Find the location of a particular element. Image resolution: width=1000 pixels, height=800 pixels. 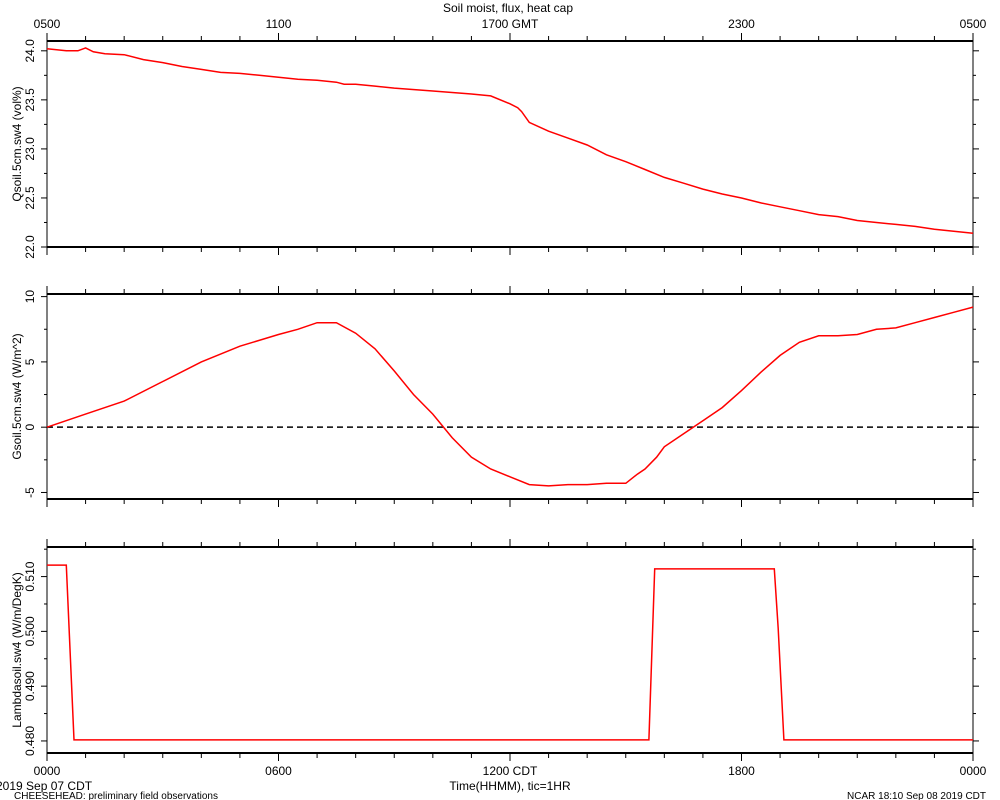

y-tick-label: 23.0 is located at coordinates (30, 149).